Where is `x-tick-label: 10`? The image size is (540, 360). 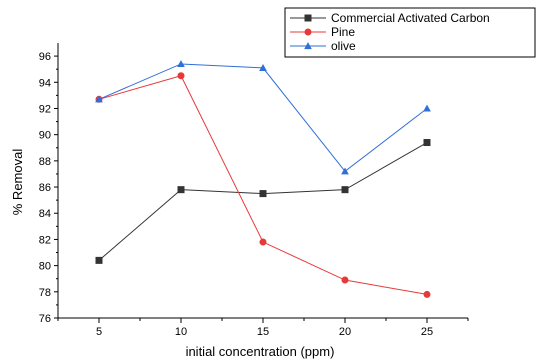
x-tick-label: 10 is located at coordinates (181, 332).